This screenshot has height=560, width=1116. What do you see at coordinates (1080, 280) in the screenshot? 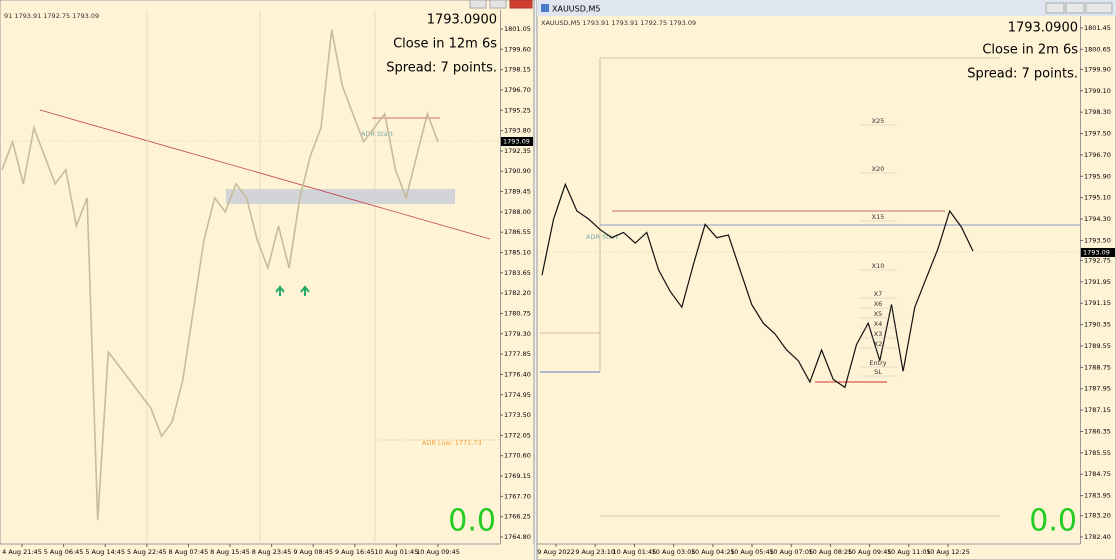
I see `right-axis` at bounding box center [1080, 280].